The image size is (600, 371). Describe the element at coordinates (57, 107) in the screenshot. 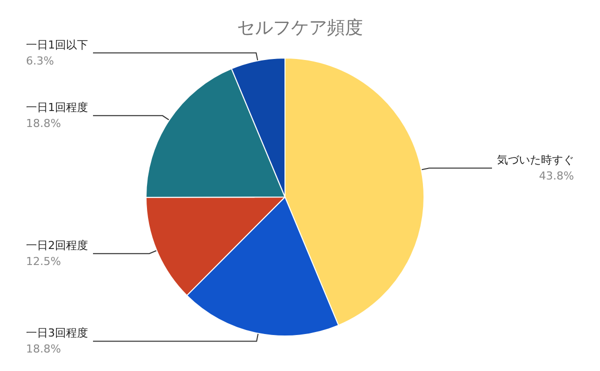

I see `slice-label: 一日1回程度` at that location.